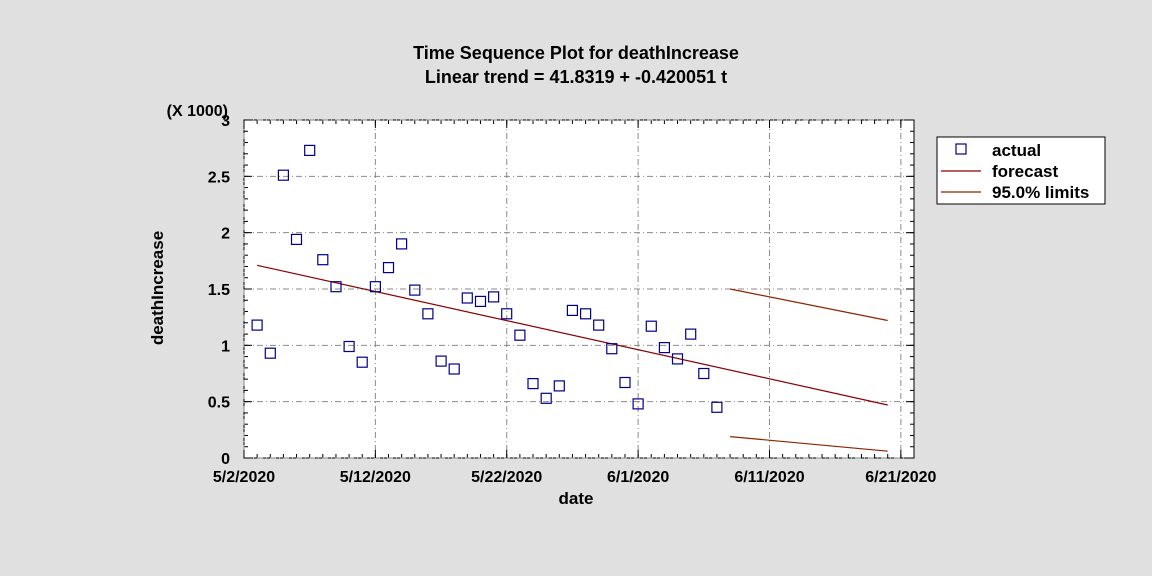 The image size is (1152, 576). Describe the element at coordinates (576, 53) in the screenshot. I see `chart-title: Time Sequence Plot for deathIncrease` at that location.